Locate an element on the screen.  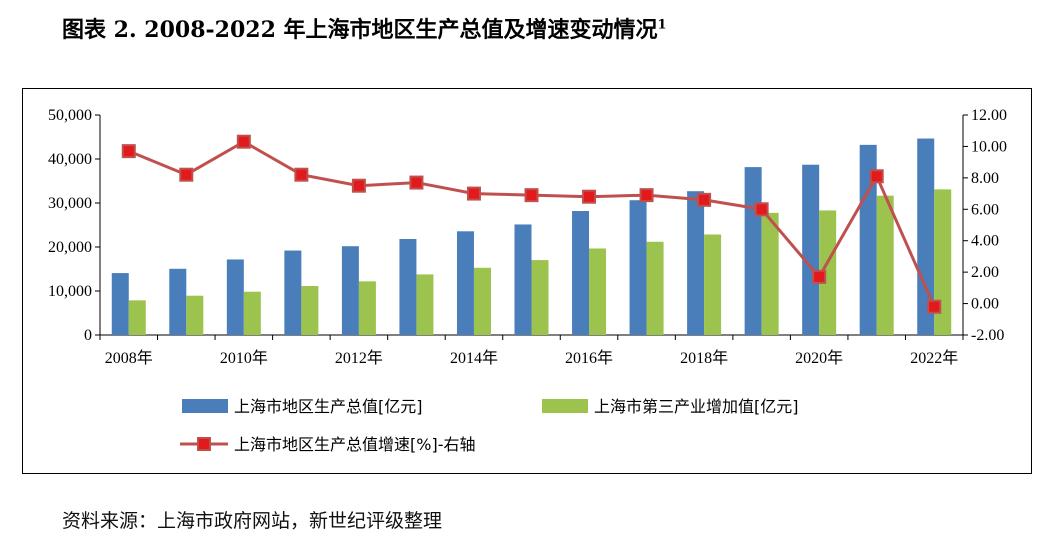
x-axis-tick-label: 2014年 is located at coordinates (474, 358).